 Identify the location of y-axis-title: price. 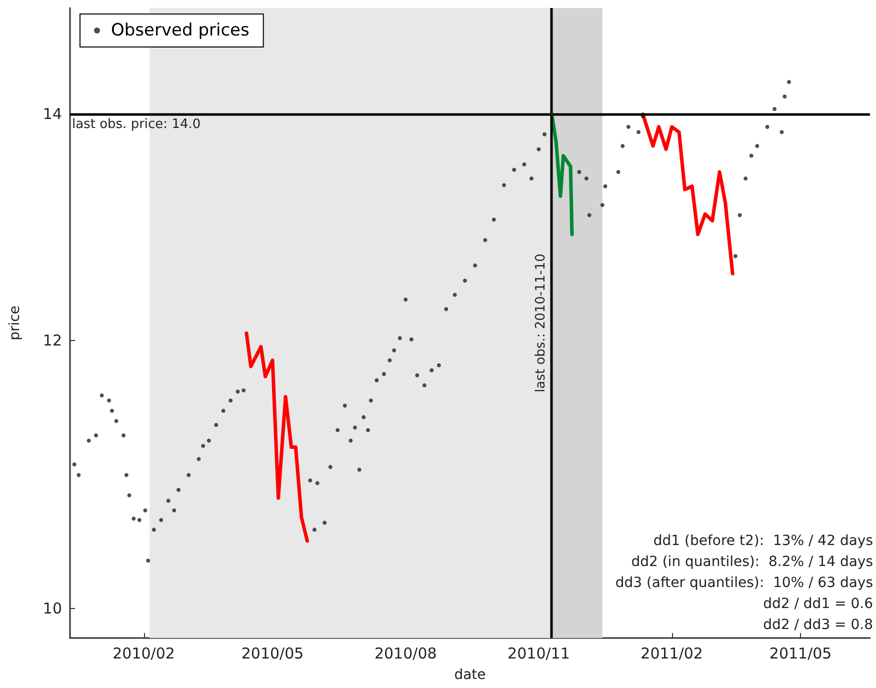
(15, 323).